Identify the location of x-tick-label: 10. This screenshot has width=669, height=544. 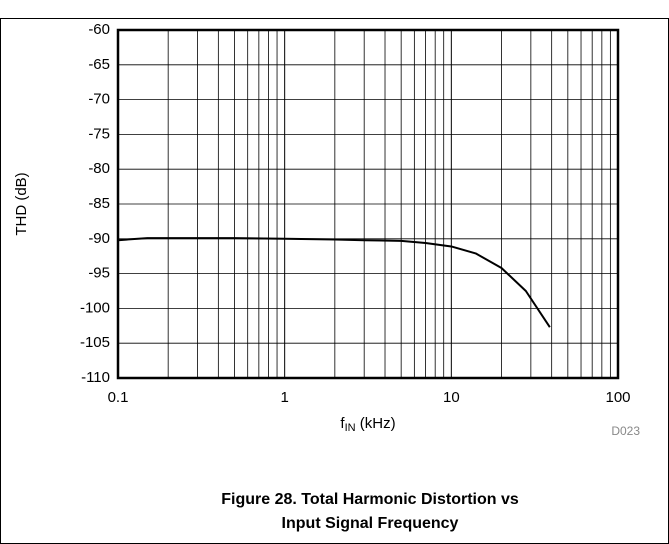
(451, 397).